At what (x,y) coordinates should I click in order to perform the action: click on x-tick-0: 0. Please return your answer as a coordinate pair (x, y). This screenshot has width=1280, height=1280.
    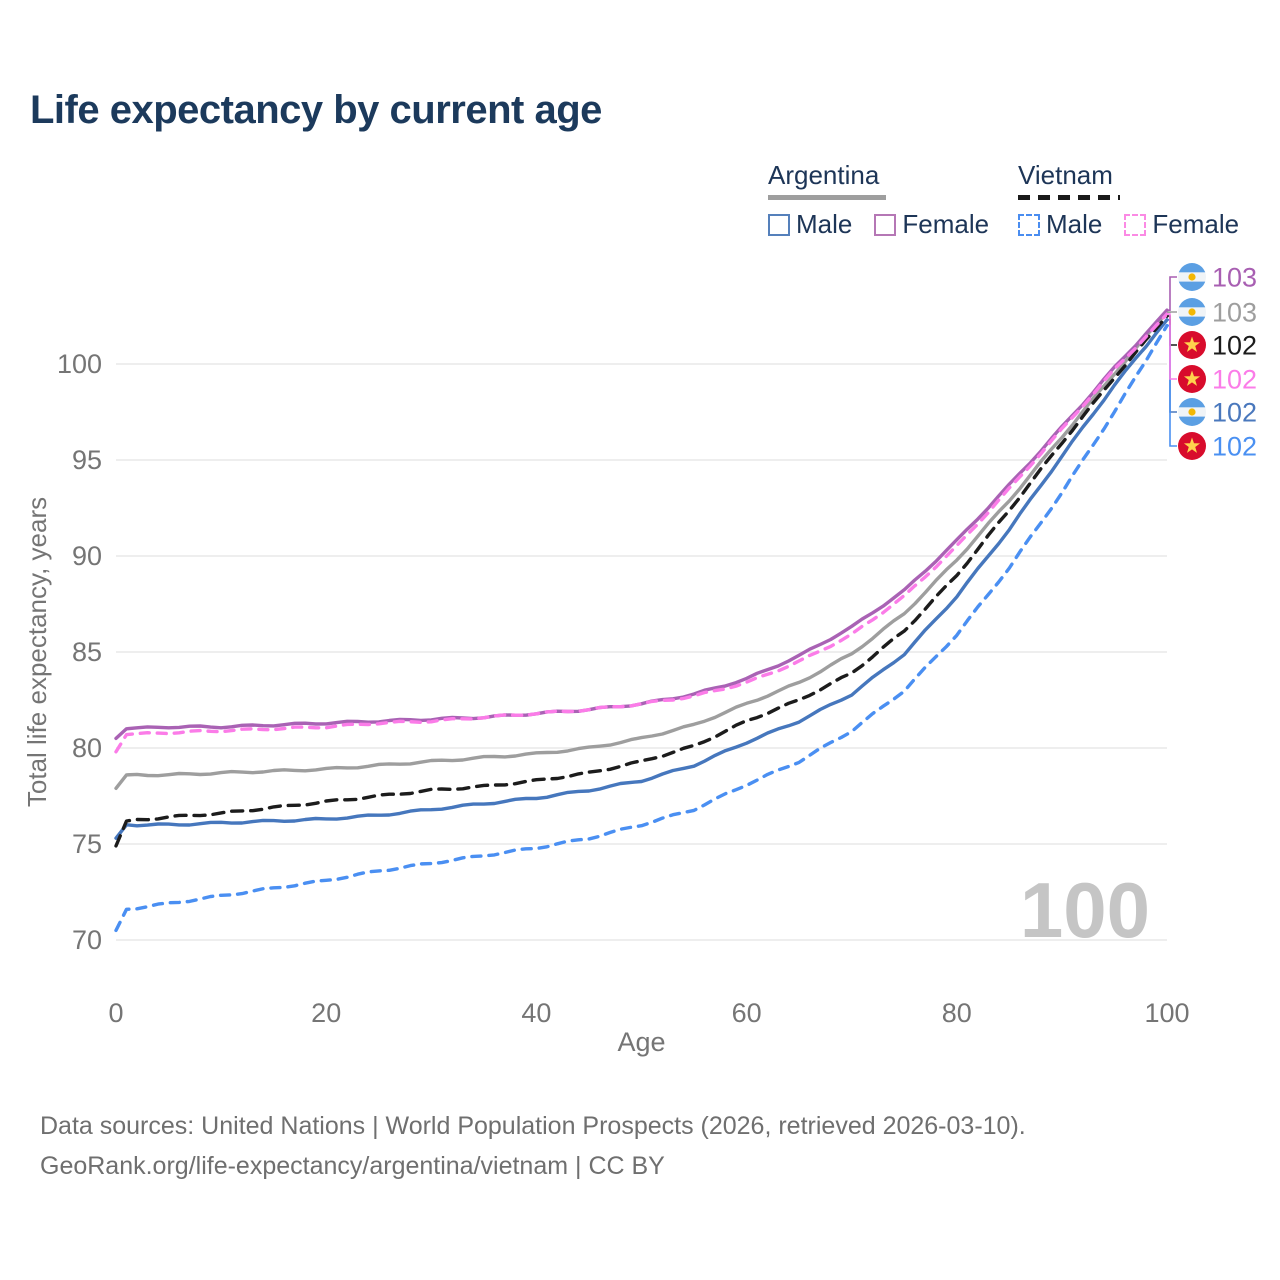
    Looking at the image, I should click on (115, 1013).